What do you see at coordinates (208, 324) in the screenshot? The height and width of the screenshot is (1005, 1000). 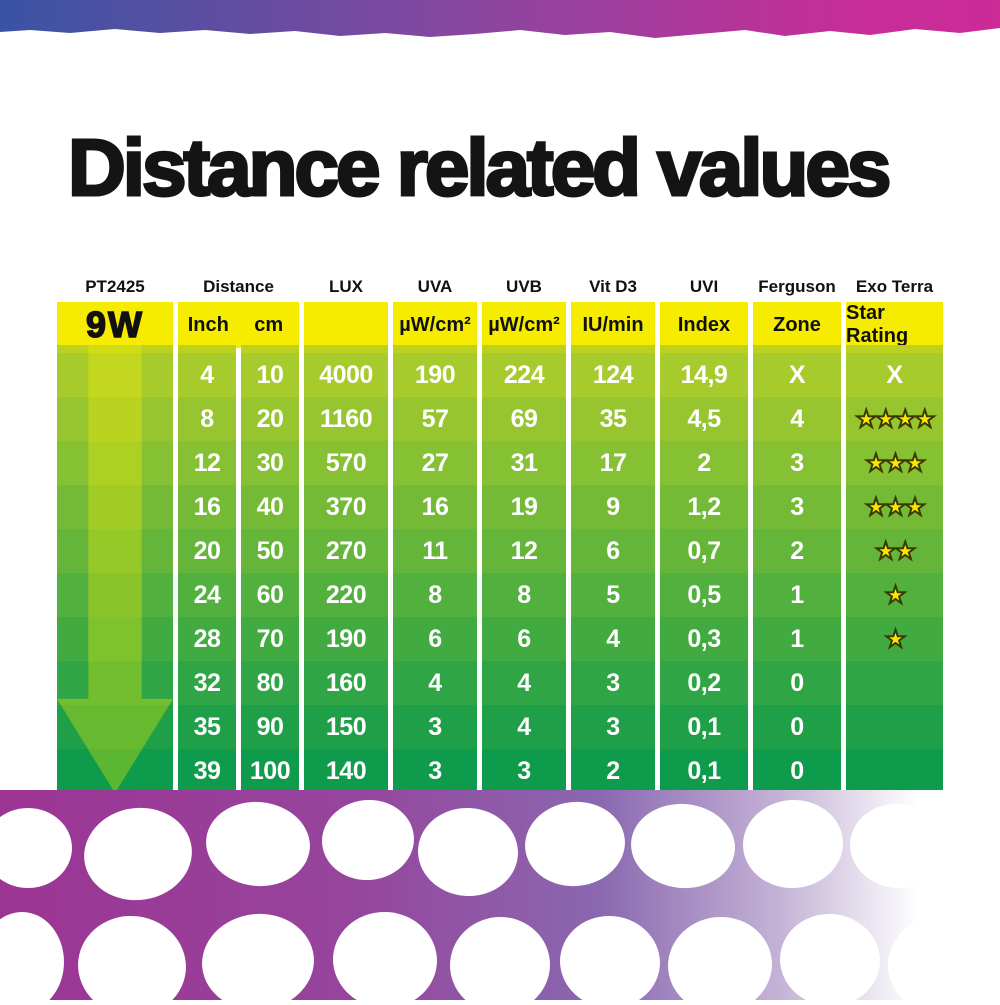 I see `unit-label-inch: Inch` at bounding box center [208, 324].